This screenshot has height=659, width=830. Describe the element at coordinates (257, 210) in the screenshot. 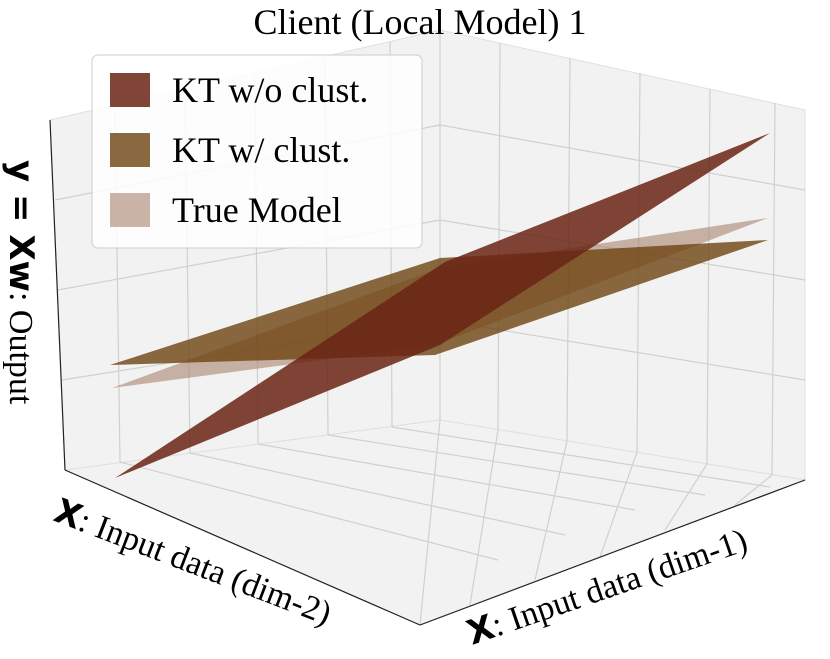

I see `legend-label: True Model` at that location.